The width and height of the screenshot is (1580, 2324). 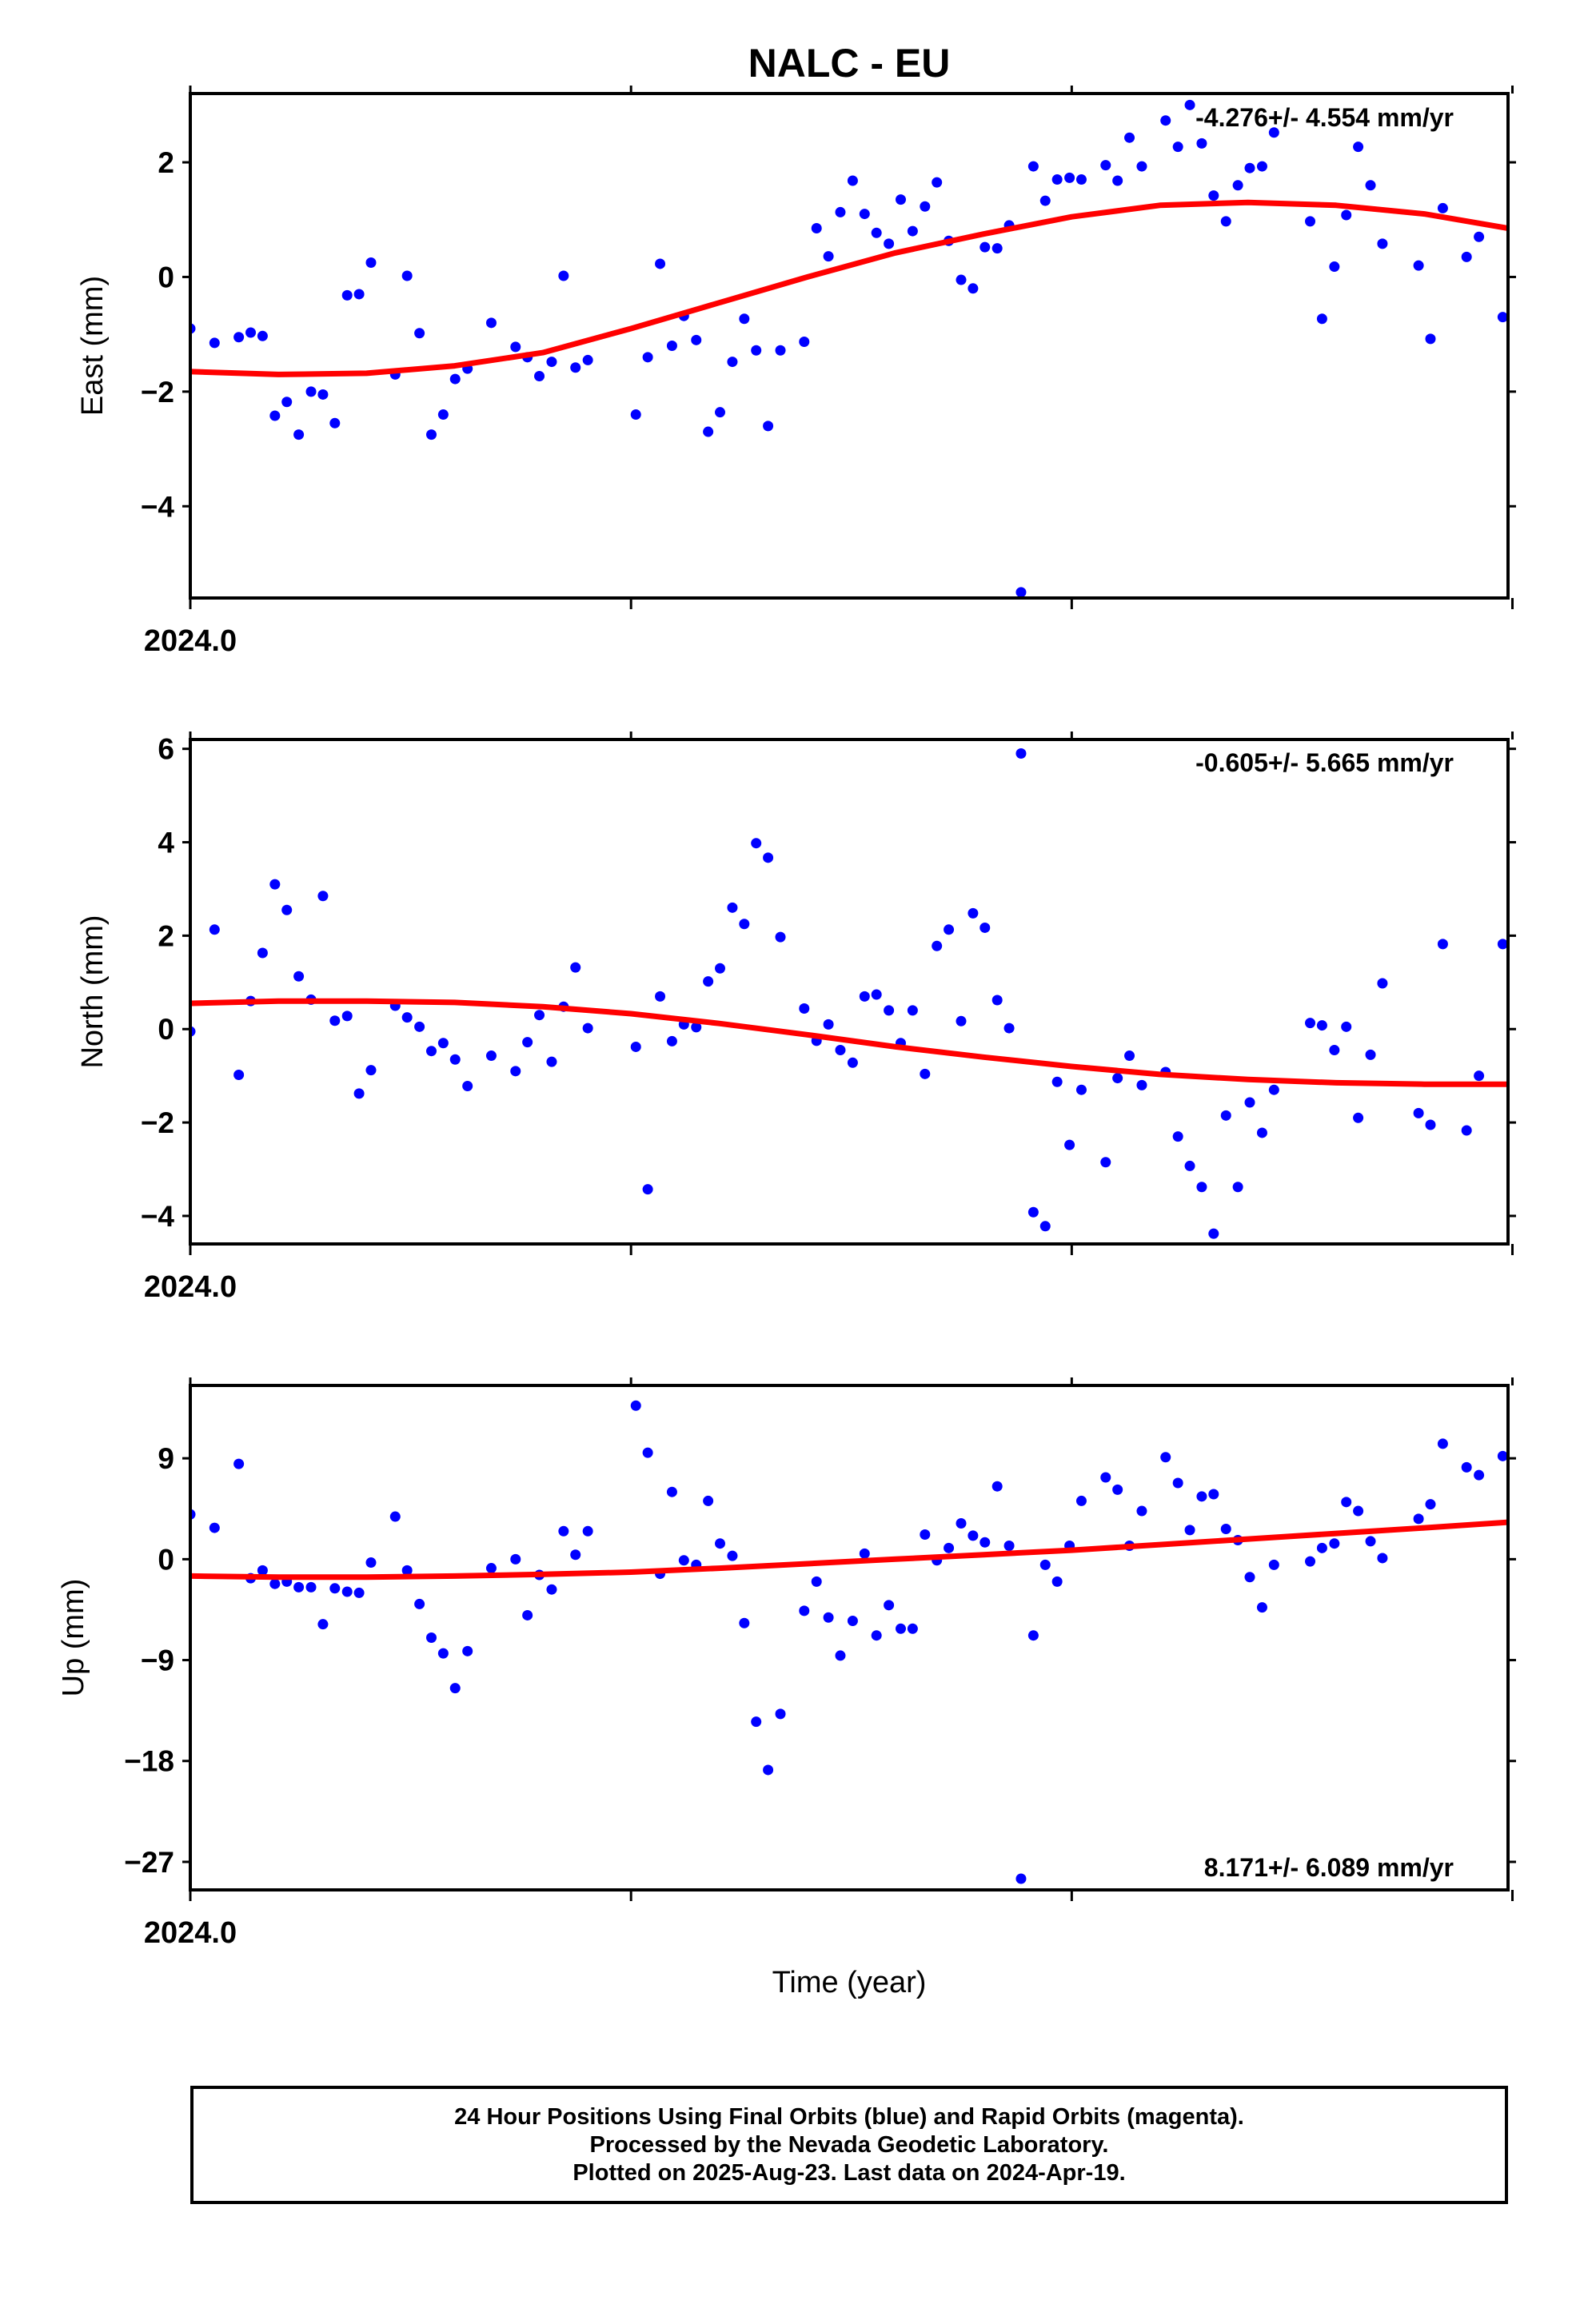 I want to click on y-tick-label: −2, so click(x=157, y=392).